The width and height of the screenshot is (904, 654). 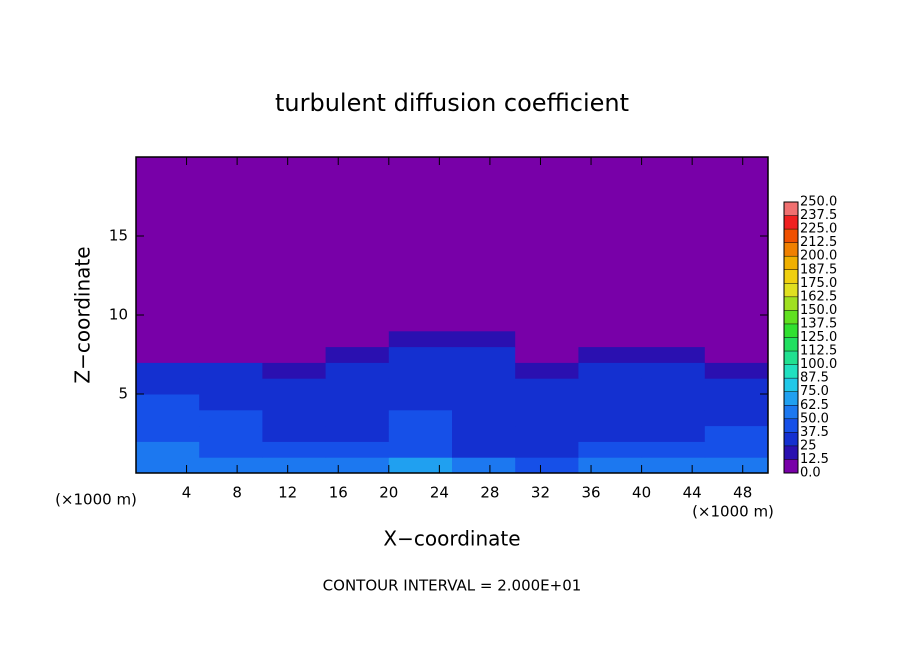 I want to click on x-axis-label: X−coordinate, so click(x=451, y=539).